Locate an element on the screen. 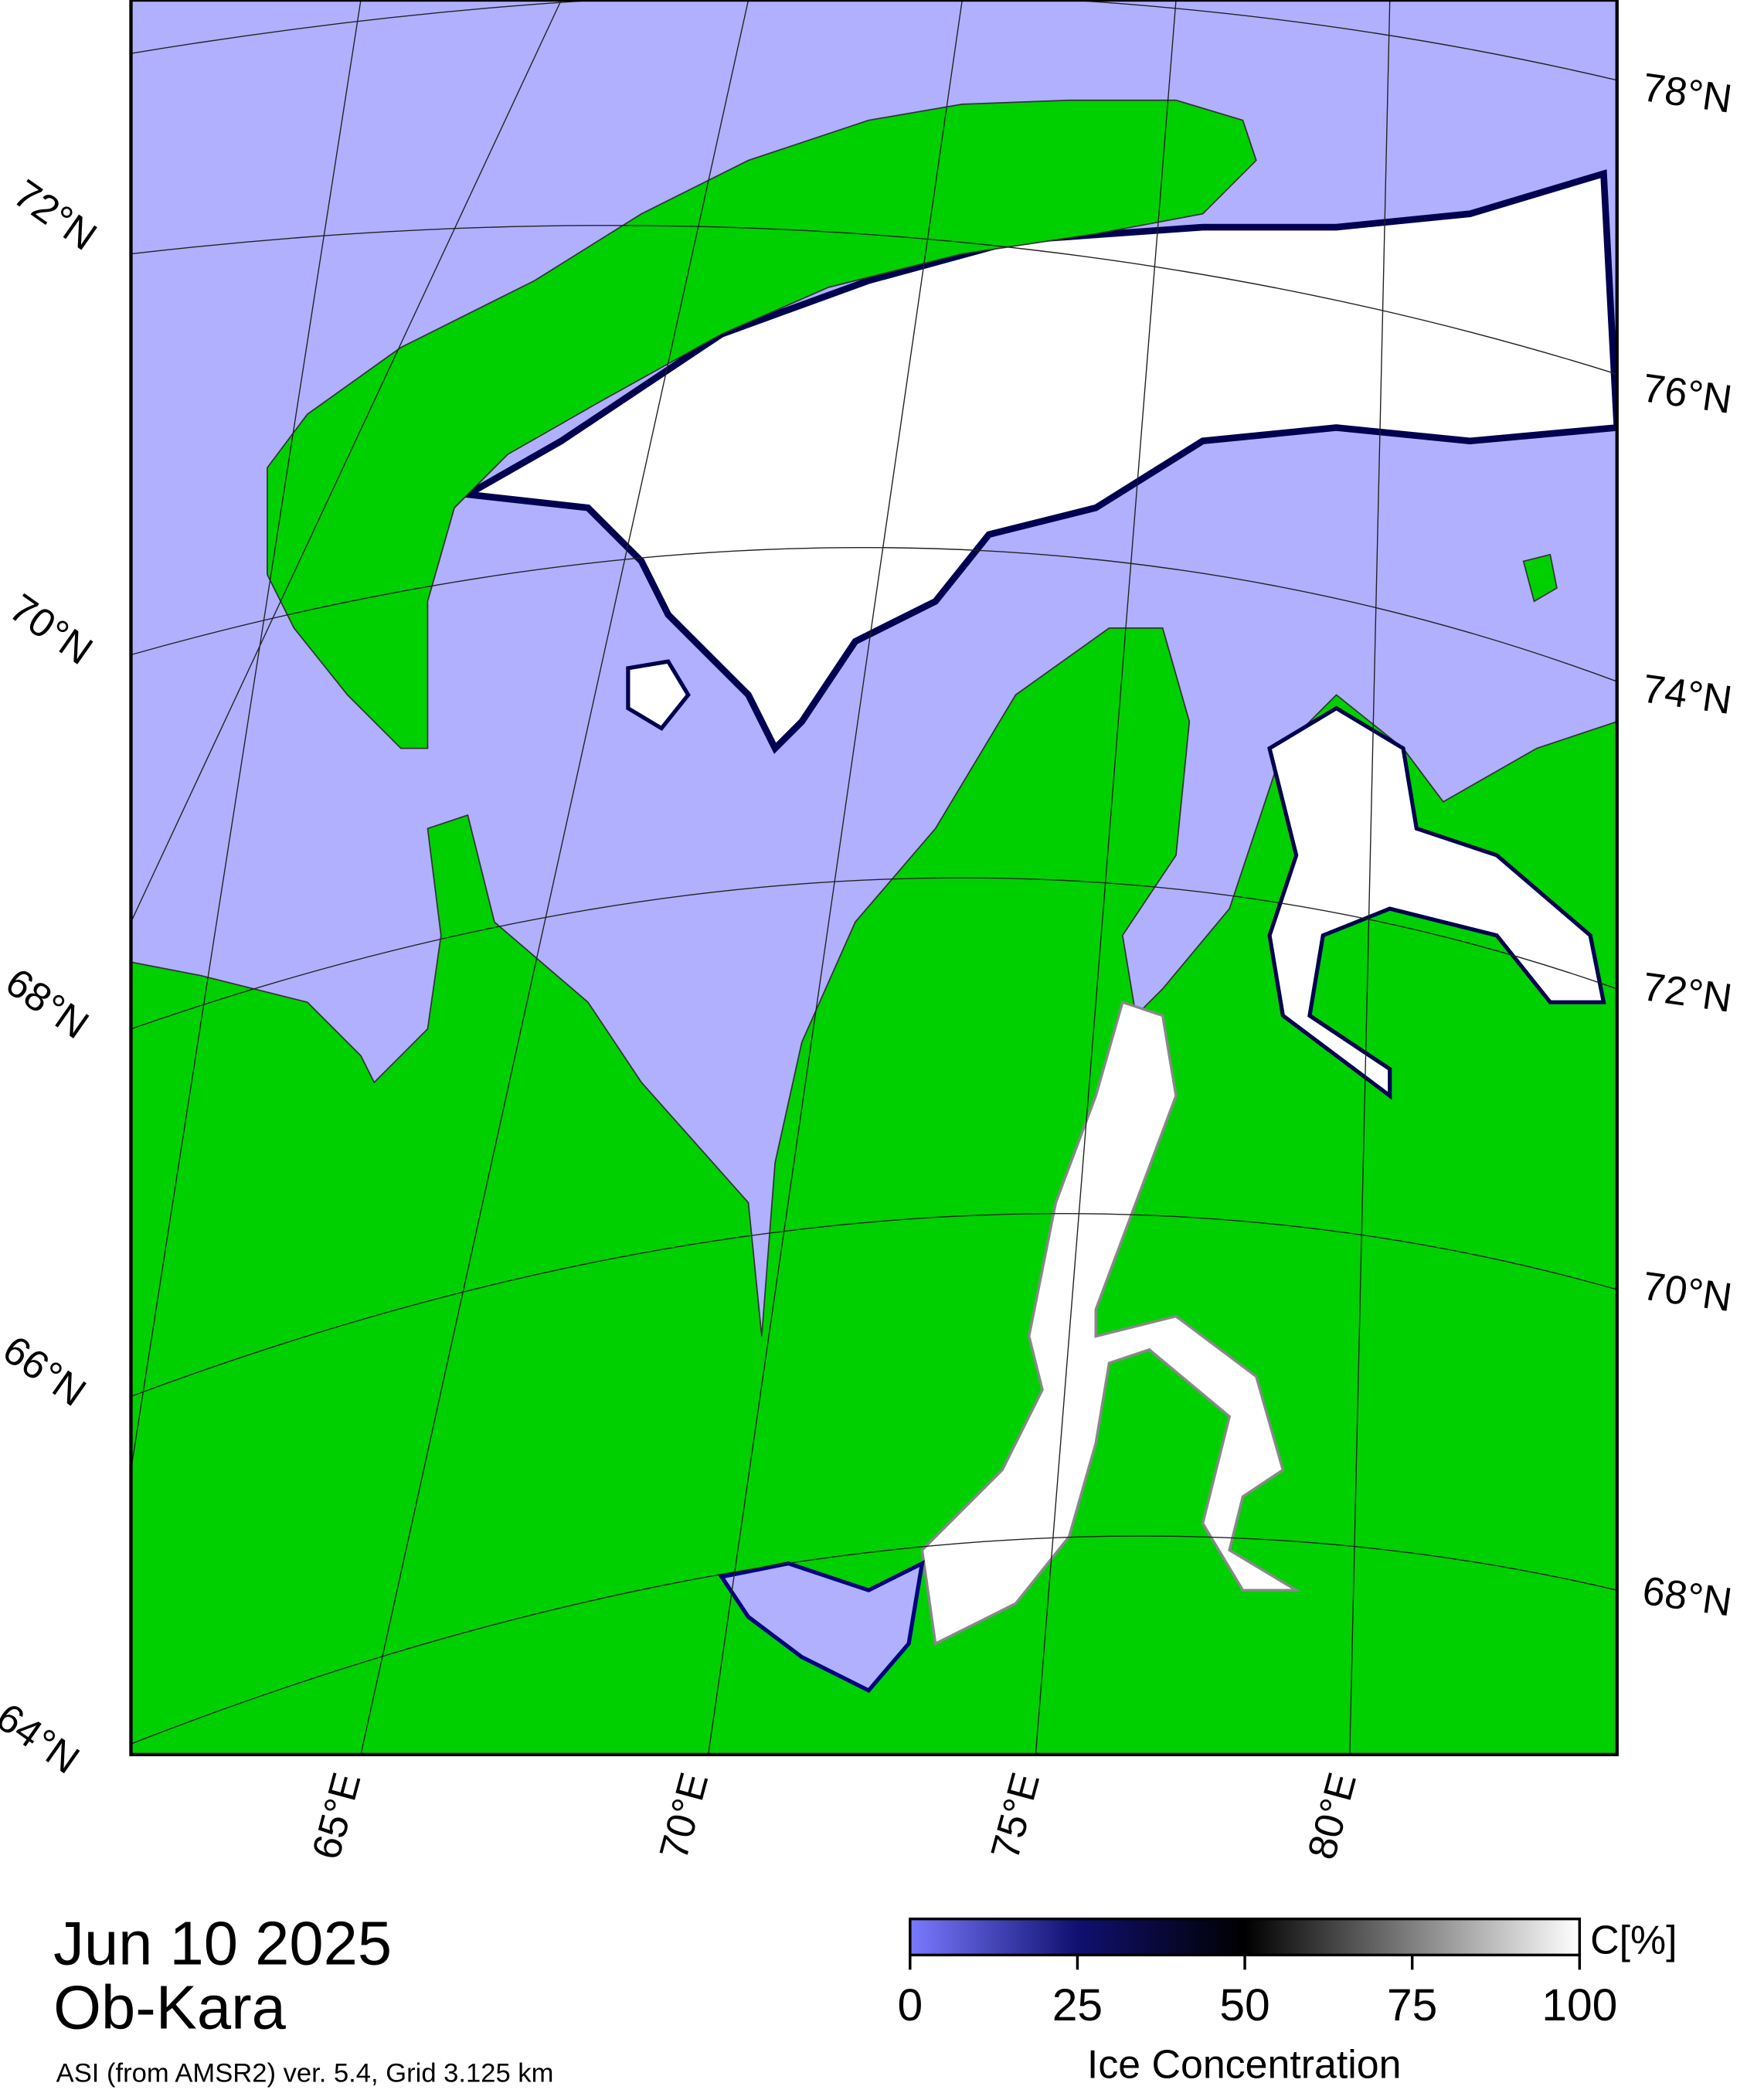 The image size is (1764, 2100). colorbar-ticks: 0 25 50 75 100 is located at coordinates (1257, 1992).